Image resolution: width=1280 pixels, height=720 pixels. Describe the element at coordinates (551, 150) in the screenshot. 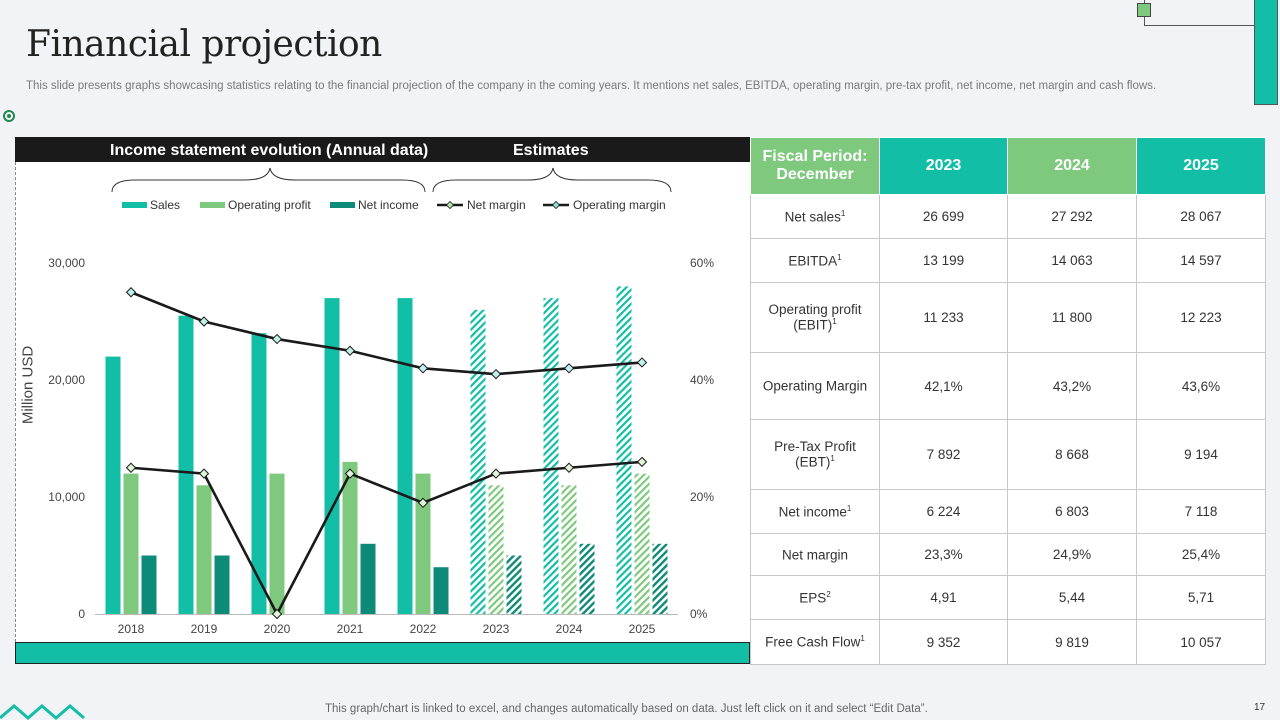

I see `chart-header-right: Estimates` at that location.